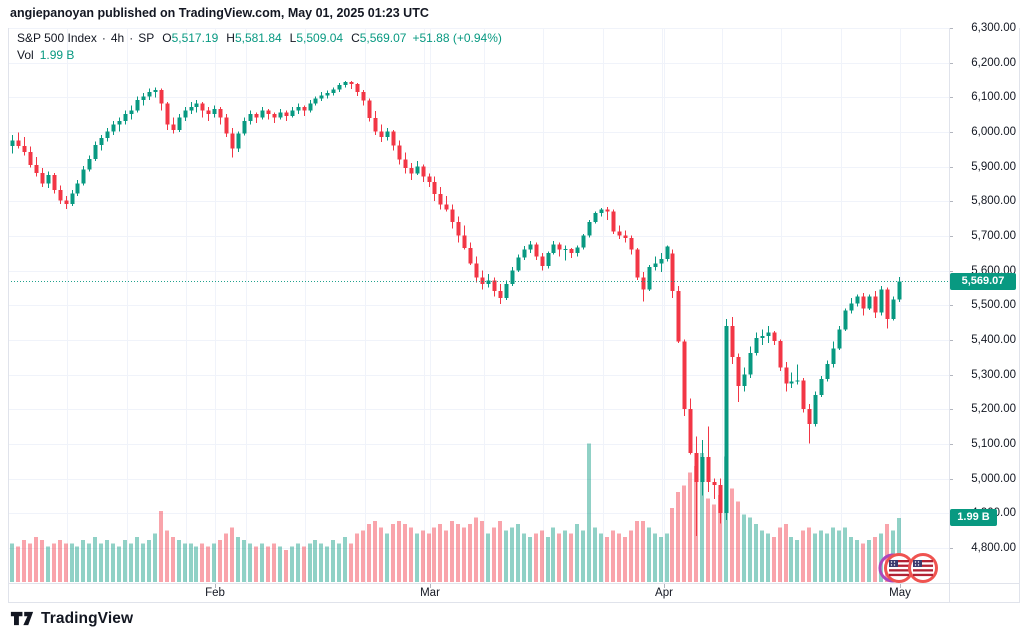 The width and height of the screenshot is (1024, 641). What do you see at coordinates (57, 38) in the screenshot?
I see `symbol-name: S&P 500 Index` at bounding box center [57, 38].